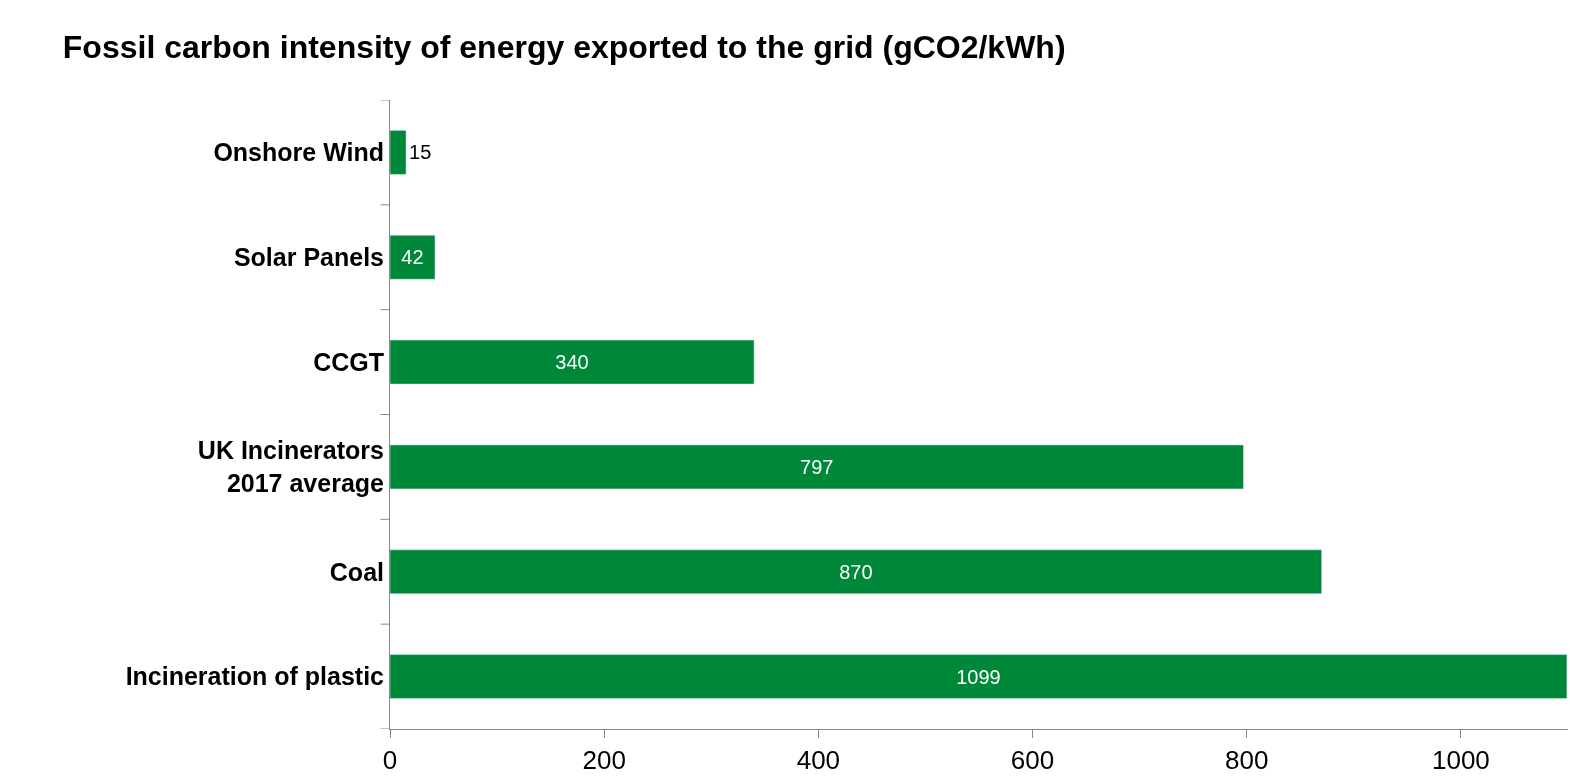 This screenshot has height=784, width=1570. What do you see at coordinates (298, 152) in the screenshot?
I see `y-tick-label: Onshore Wind` at bounding box center [298, 152].